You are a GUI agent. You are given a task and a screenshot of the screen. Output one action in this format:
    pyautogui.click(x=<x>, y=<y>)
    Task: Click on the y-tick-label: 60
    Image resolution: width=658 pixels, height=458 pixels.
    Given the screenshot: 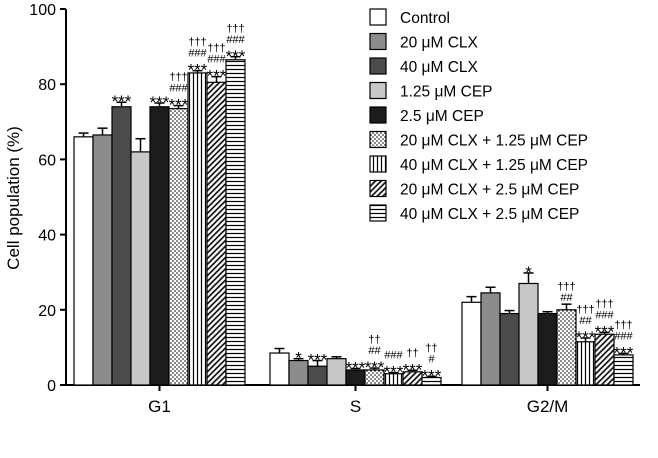 What is the action you would take?
    pyautogui.click(x=47, y=160)
    